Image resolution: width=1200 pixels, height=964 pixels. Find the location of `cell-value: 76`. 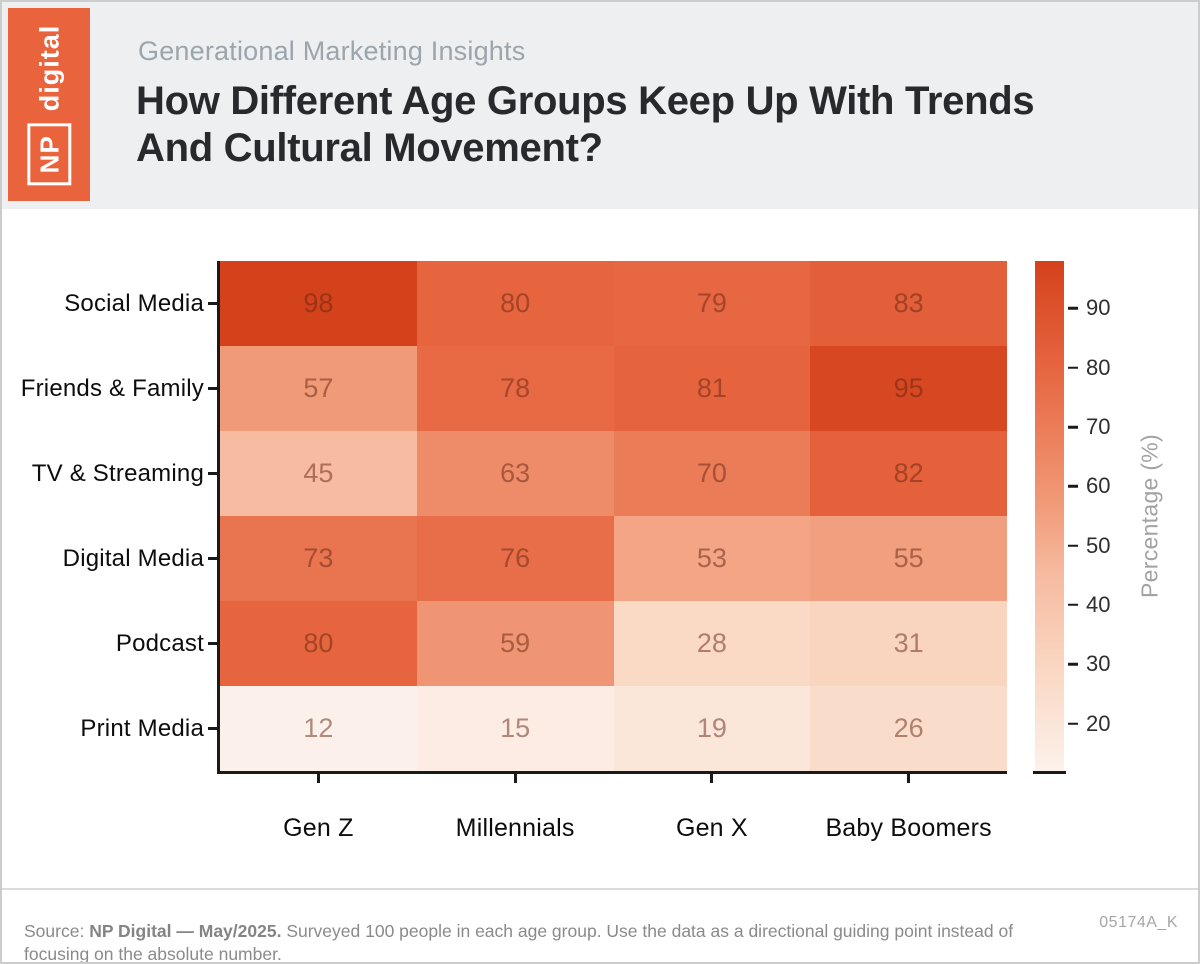

cell-value: 76 is located at coordinates (515, 558).